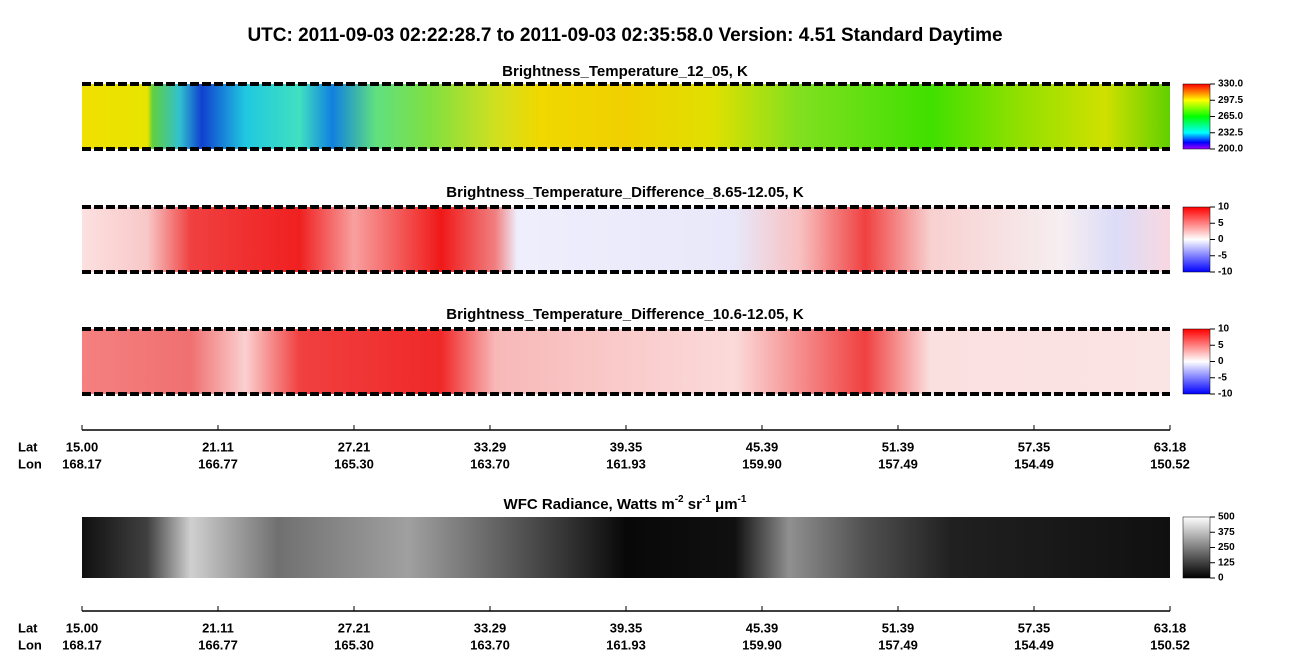 This screenshot has height=667, width=1300. Describe the element at coordinates (625, 71) in the screenshot. I see `panel-title: Brightness_Temperature_12_05, K` at that location.